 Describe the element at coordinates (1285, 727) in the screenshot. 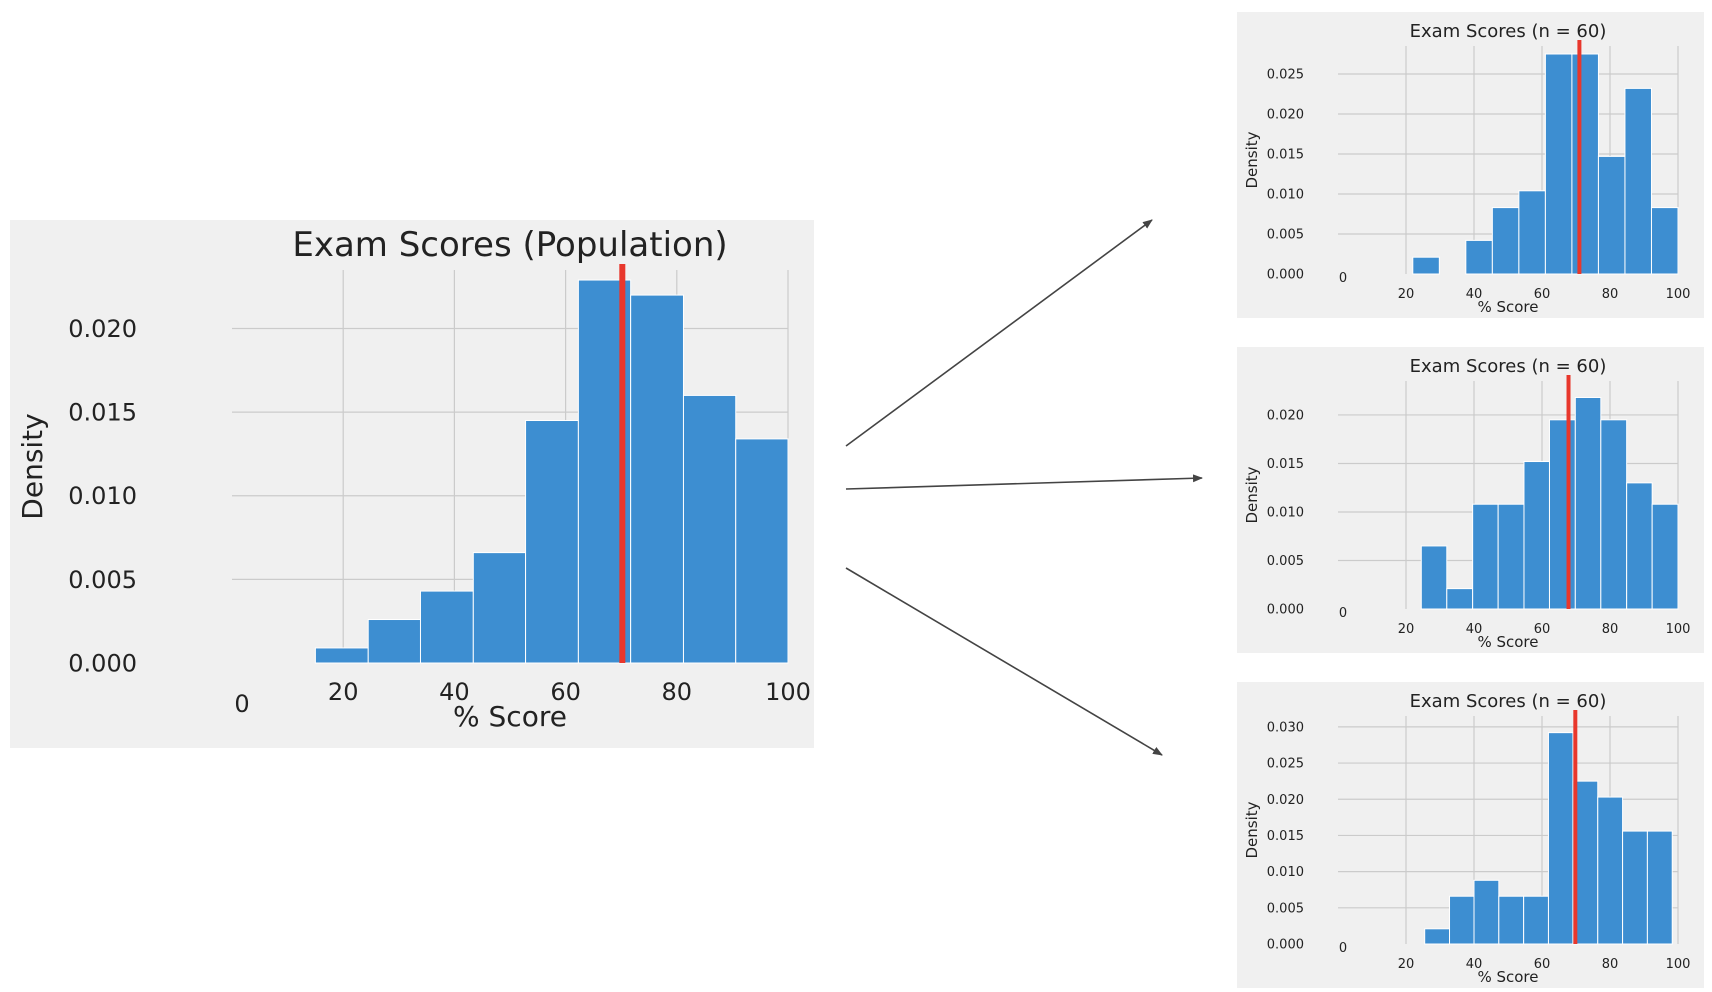

I see `chart-3-ytick-label: 0.030` at that location.